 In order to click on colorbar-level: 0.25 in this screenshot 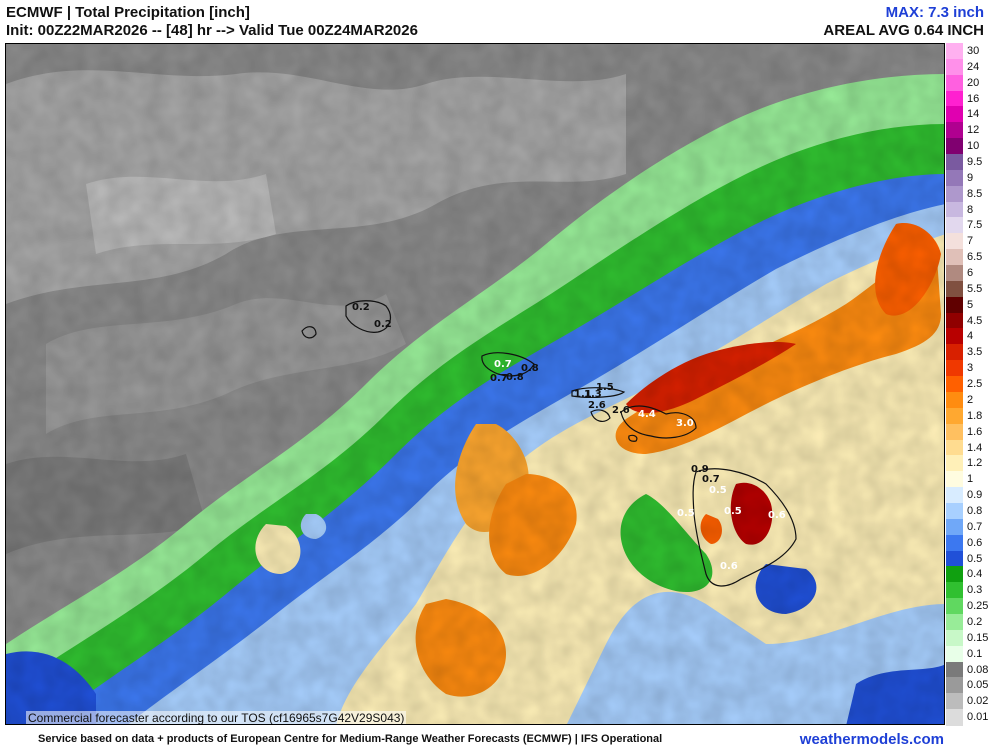, I will do `click(973, 607)`.